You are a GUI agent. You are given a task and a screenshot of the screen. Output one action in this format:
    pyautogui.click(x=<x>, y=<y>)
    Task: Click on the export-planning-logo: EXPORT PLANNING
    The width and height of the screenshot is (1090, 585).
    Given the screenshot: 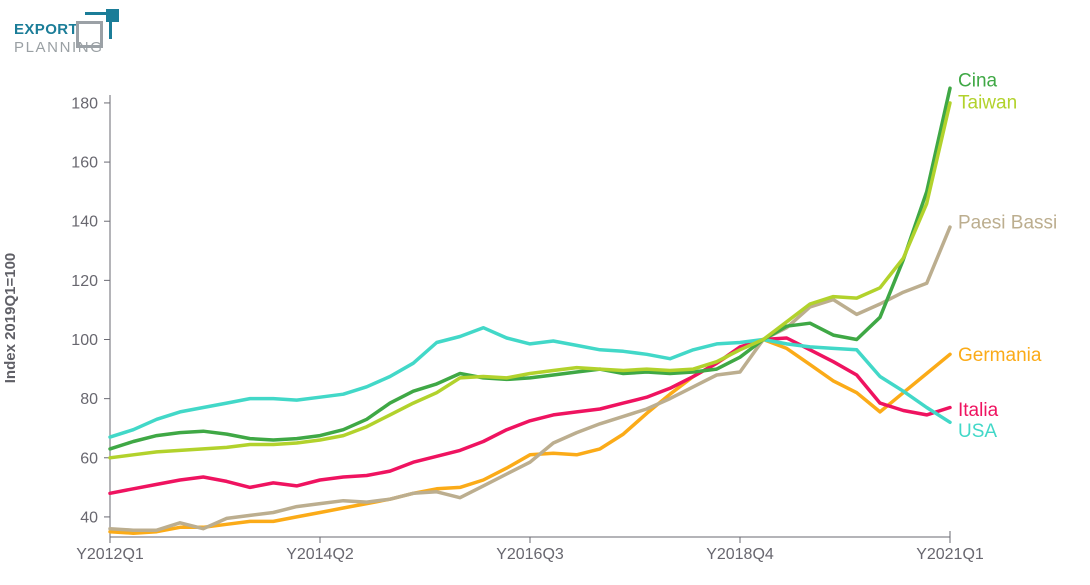 What is the action you would take?
    pyautogui.click(x=74, y=35)
    